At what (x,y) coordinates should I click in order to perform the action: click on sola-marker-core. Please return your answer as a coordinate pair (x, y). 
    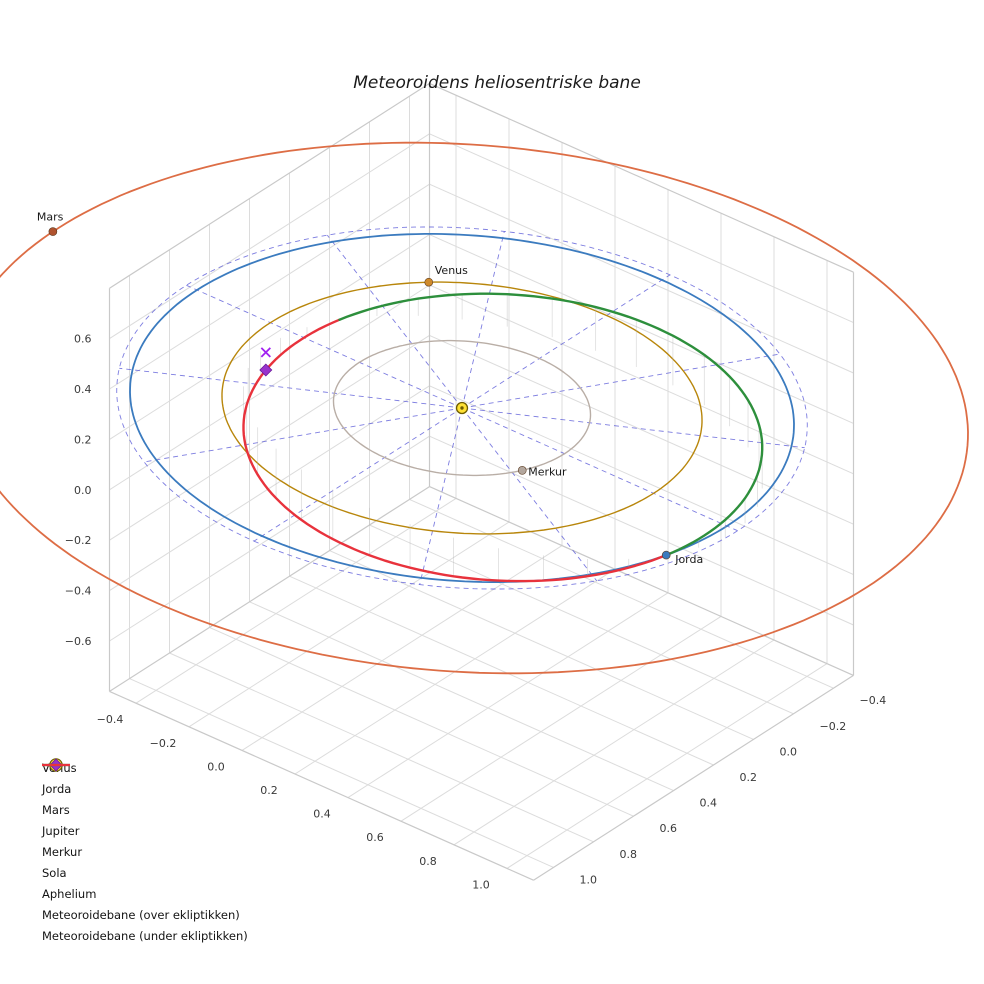
    Looking at the image, I should click on (462, 408).